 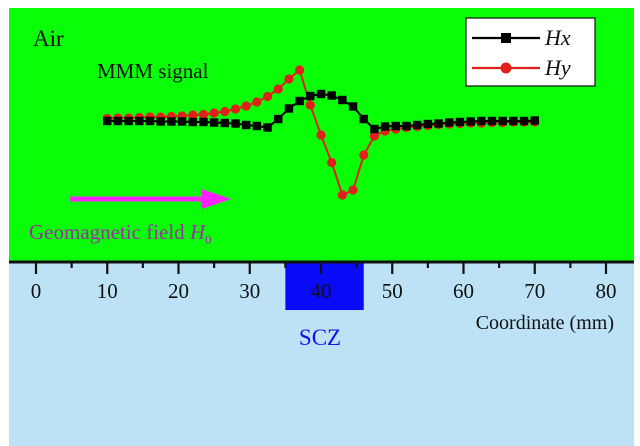 I want to click on geomagnetic-field-text: Geomagnetic field, so click(x=109, y=232).